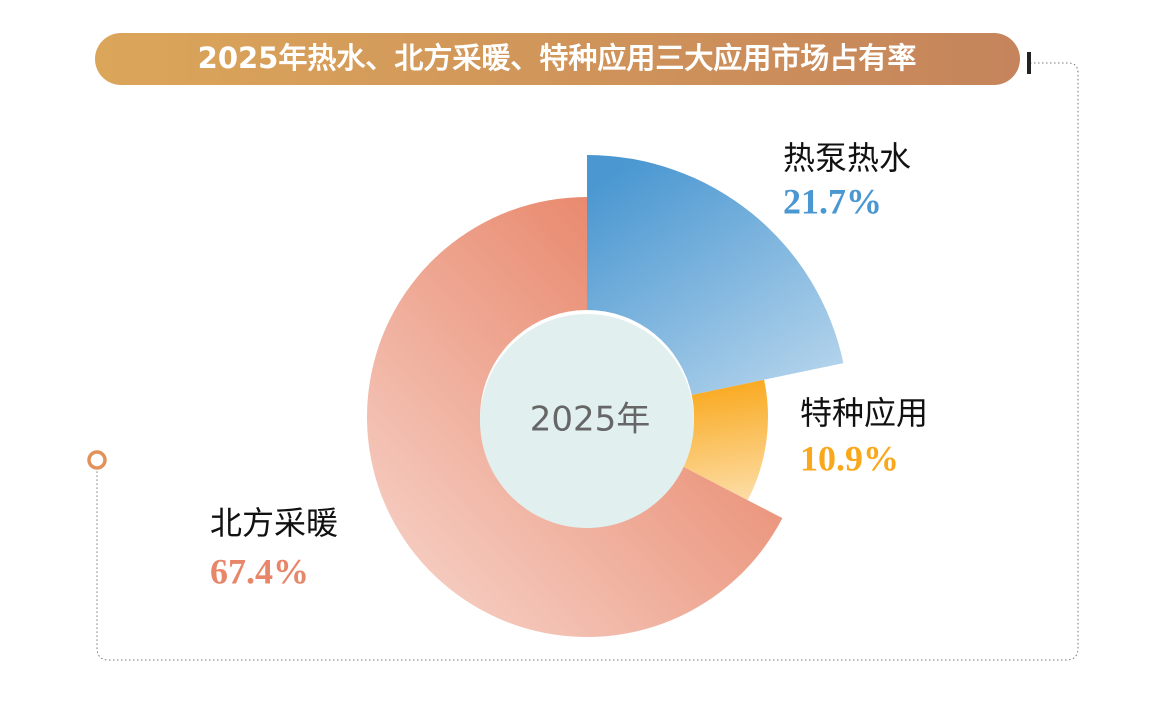  What do you see at coordinates (259, 571) in the screenshot?
I see `value-label: 67.4%` at bounding box center [259, 571].